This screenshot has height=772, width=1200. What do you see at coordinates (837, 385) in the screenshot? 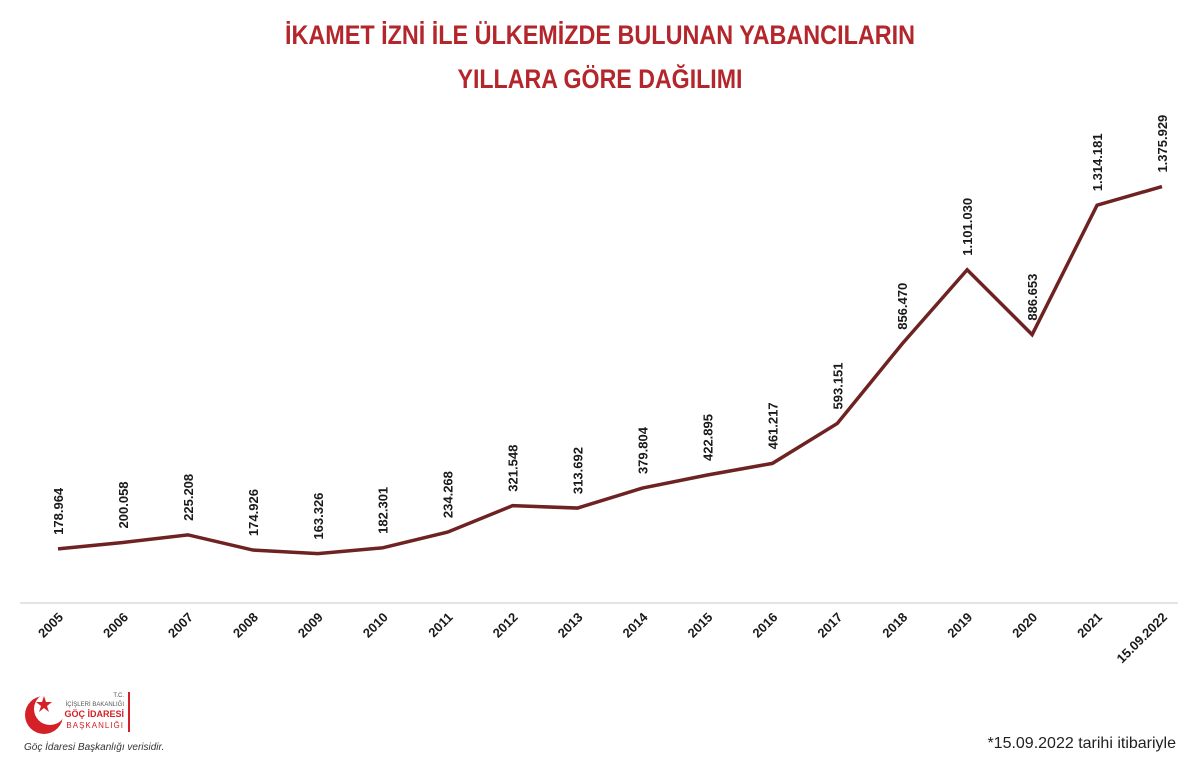
I see `value-label: 593.151` at bounding box center [837, 385].